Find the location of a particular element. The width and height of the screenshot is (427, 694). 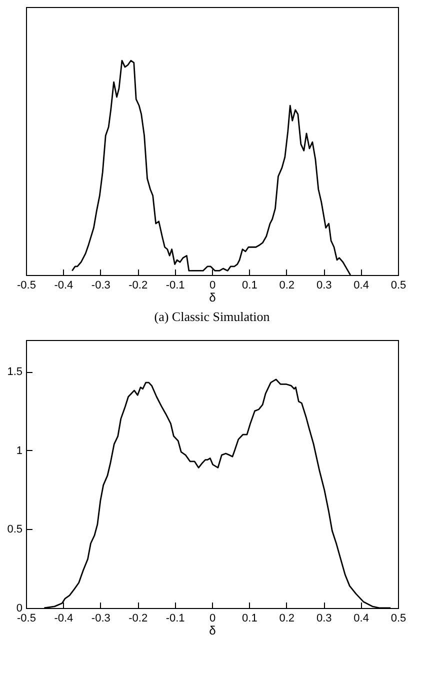

y-tick-label: 1.5 is located at coordinates (14, 372).